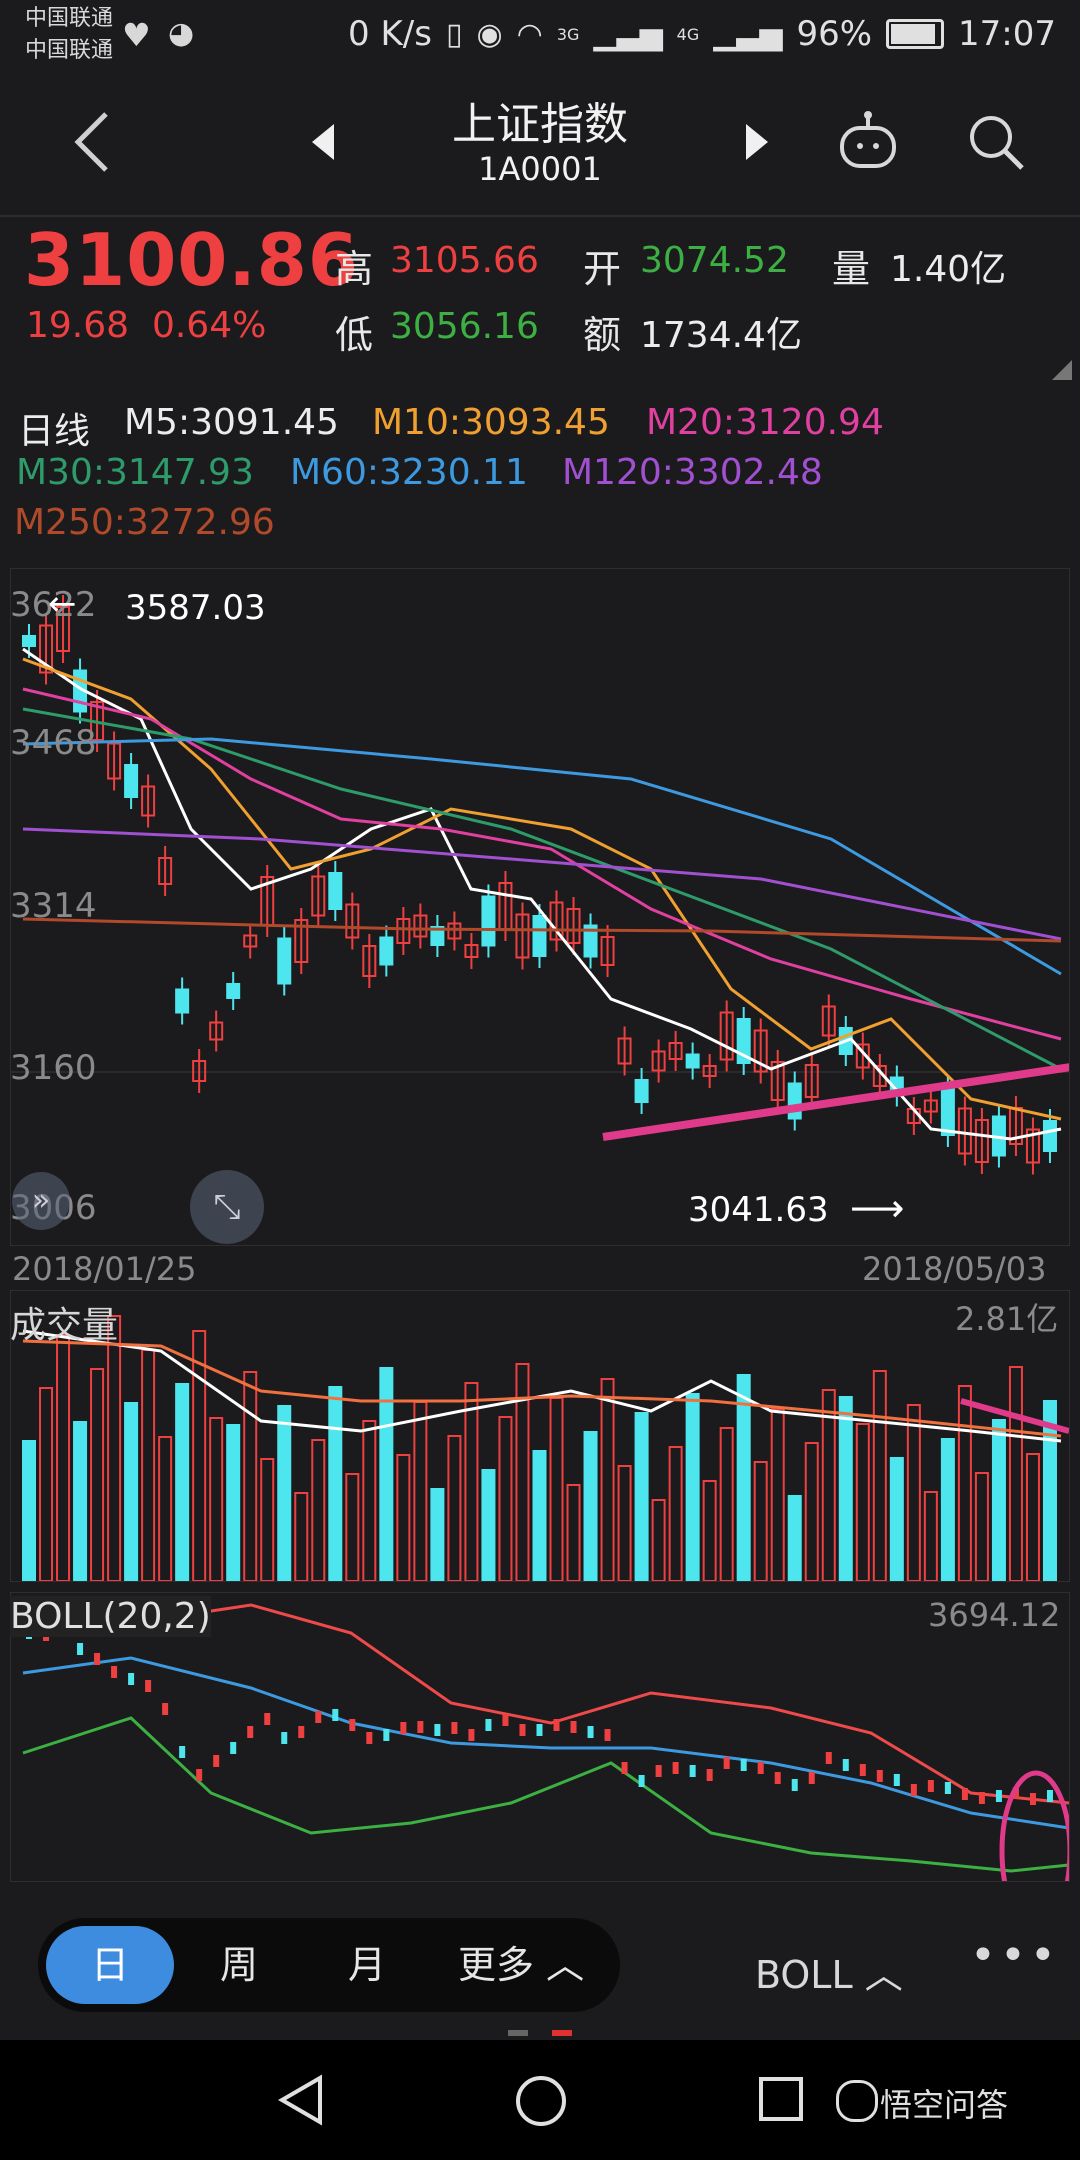  I want to click on boll-panel, so click(540, 1737).